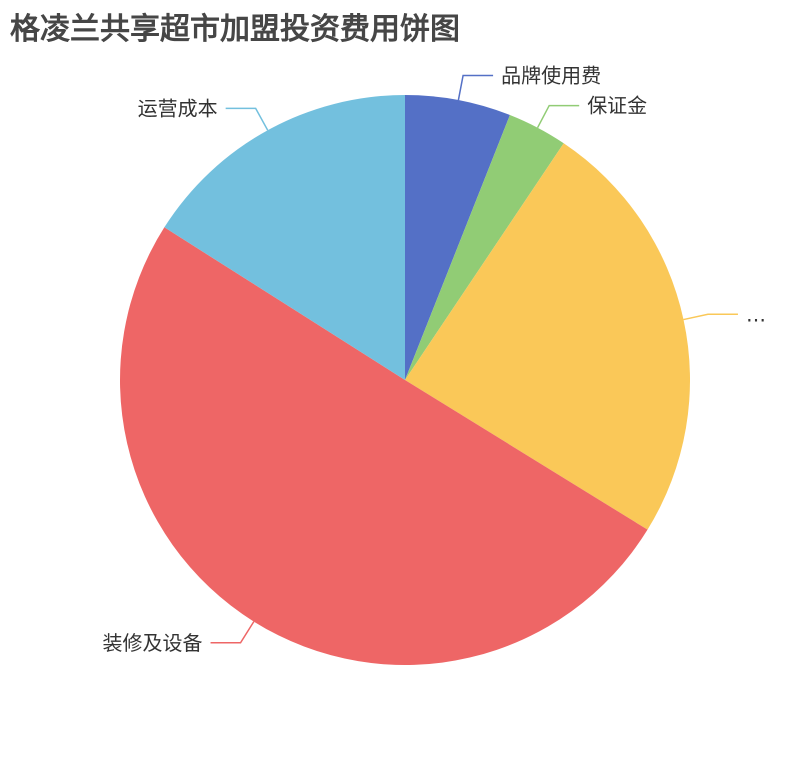 This screenshot has height=760, width=810. What do you see at coordinates (178, 108) in the screenshot?
I see `slice-label: 运营成本` at bounding box center [178, 108].